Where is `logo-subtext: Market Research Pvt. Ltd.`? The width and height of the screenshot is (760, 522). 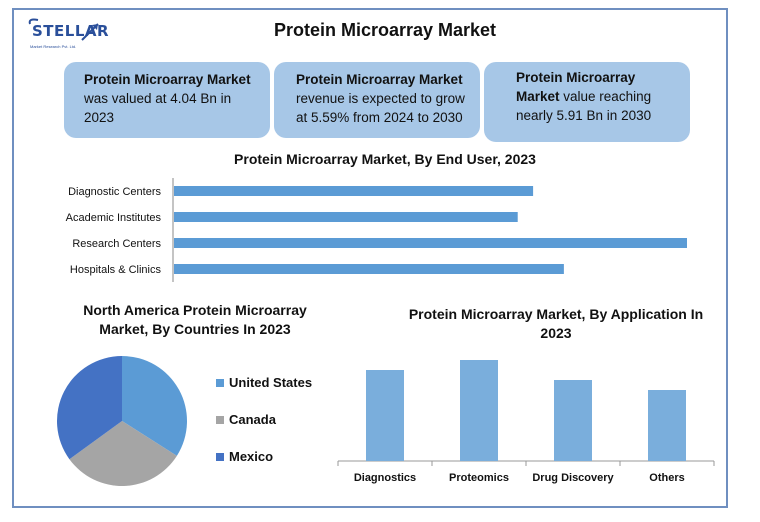
logo-subtext: Market Research Pvt. Ltd. is located at coordinates (53, 46).